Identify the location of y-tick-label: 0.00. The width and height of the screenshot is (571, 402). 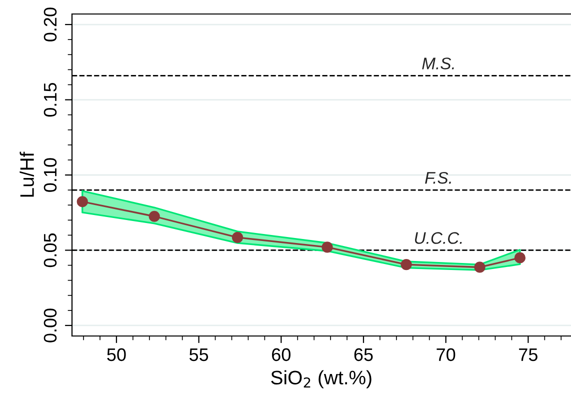
(50, 325).